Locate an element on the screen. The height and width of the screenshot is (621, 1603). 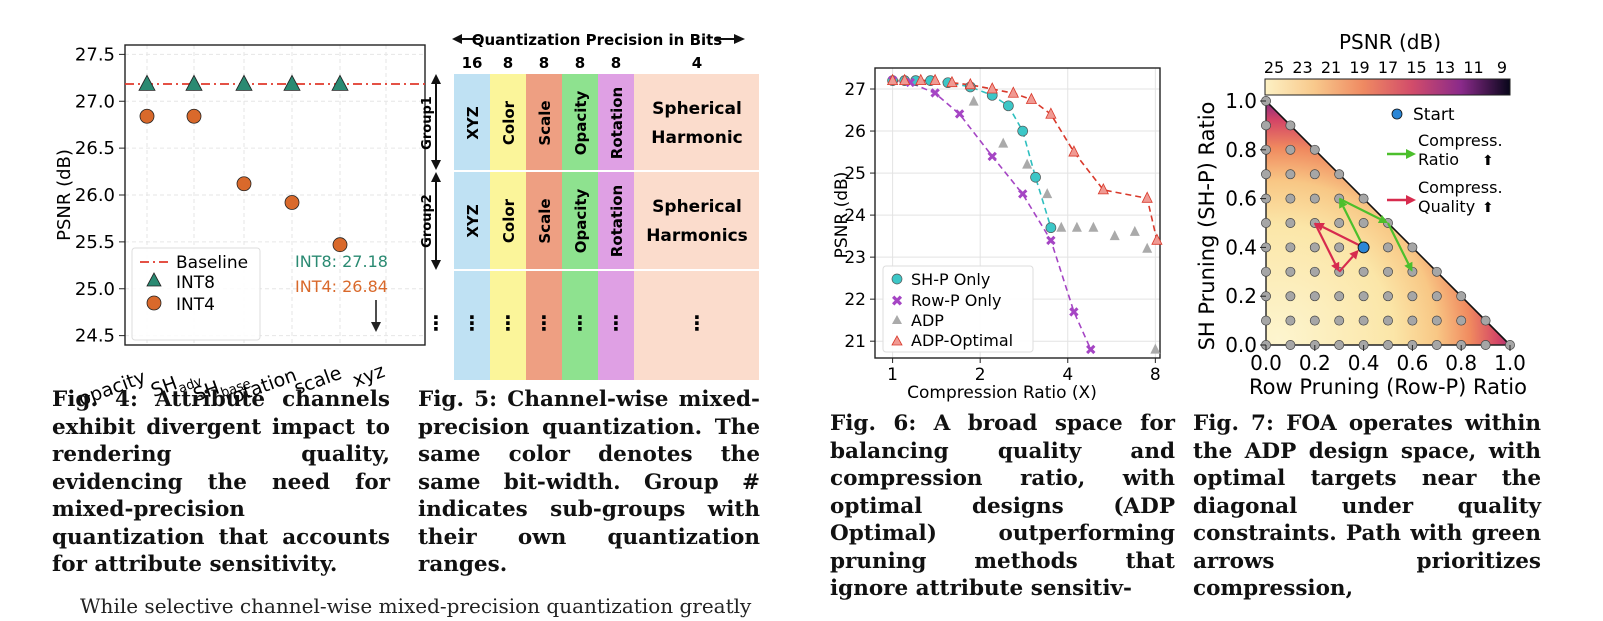
fig6-legend-adpopt: ADP-Optimal is located at coordinates (962, 340).